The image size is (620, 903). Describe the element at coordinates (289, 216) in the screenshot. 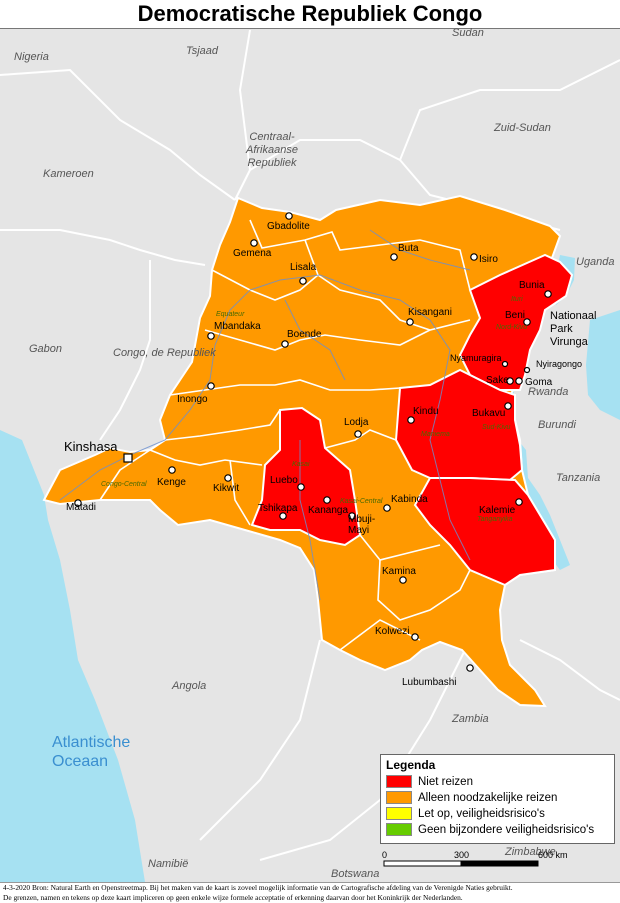

I see `city-marker-gbadolite` at that location.